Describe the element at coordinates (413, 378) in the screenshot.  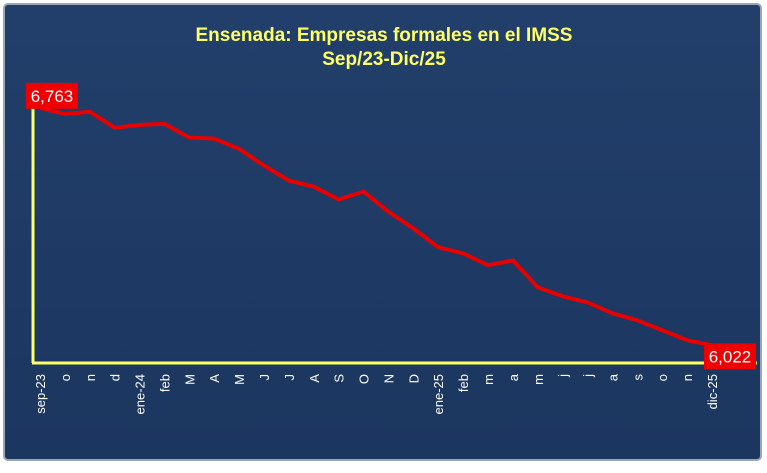
I see `x-tick-label: D` at that location.